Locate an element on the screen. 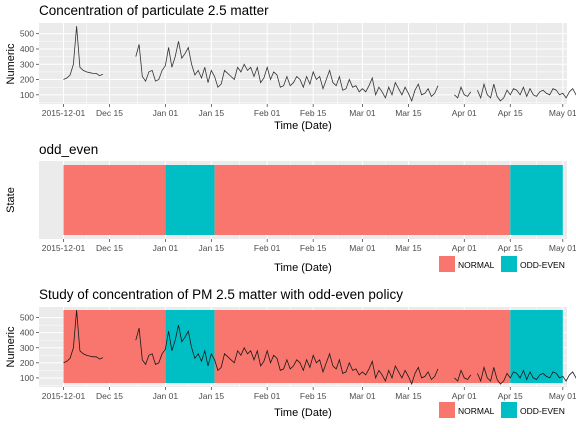  chart3-legend-oddeven-key is located at coordinates (509, 410).